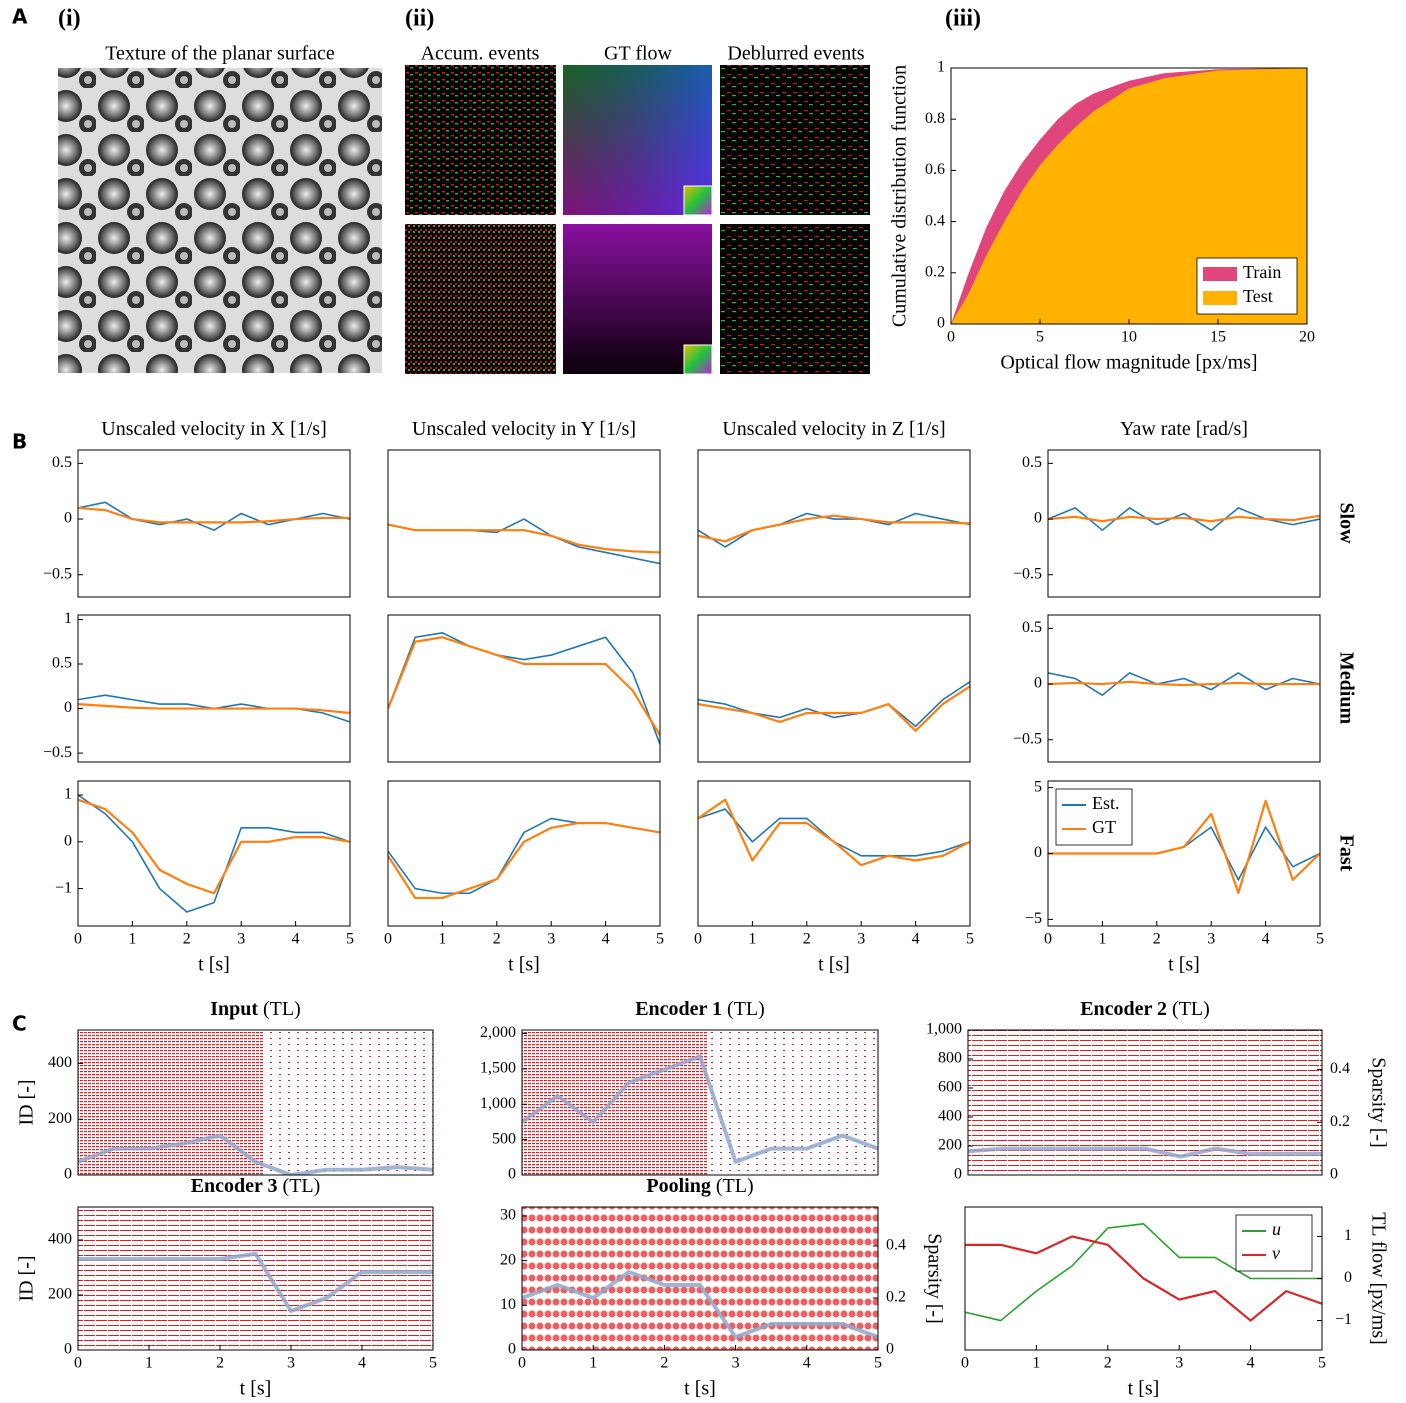 This screenshot has height=1403, width=1406. I want to click on y-tick-label: 0.2, so click(935, 271).